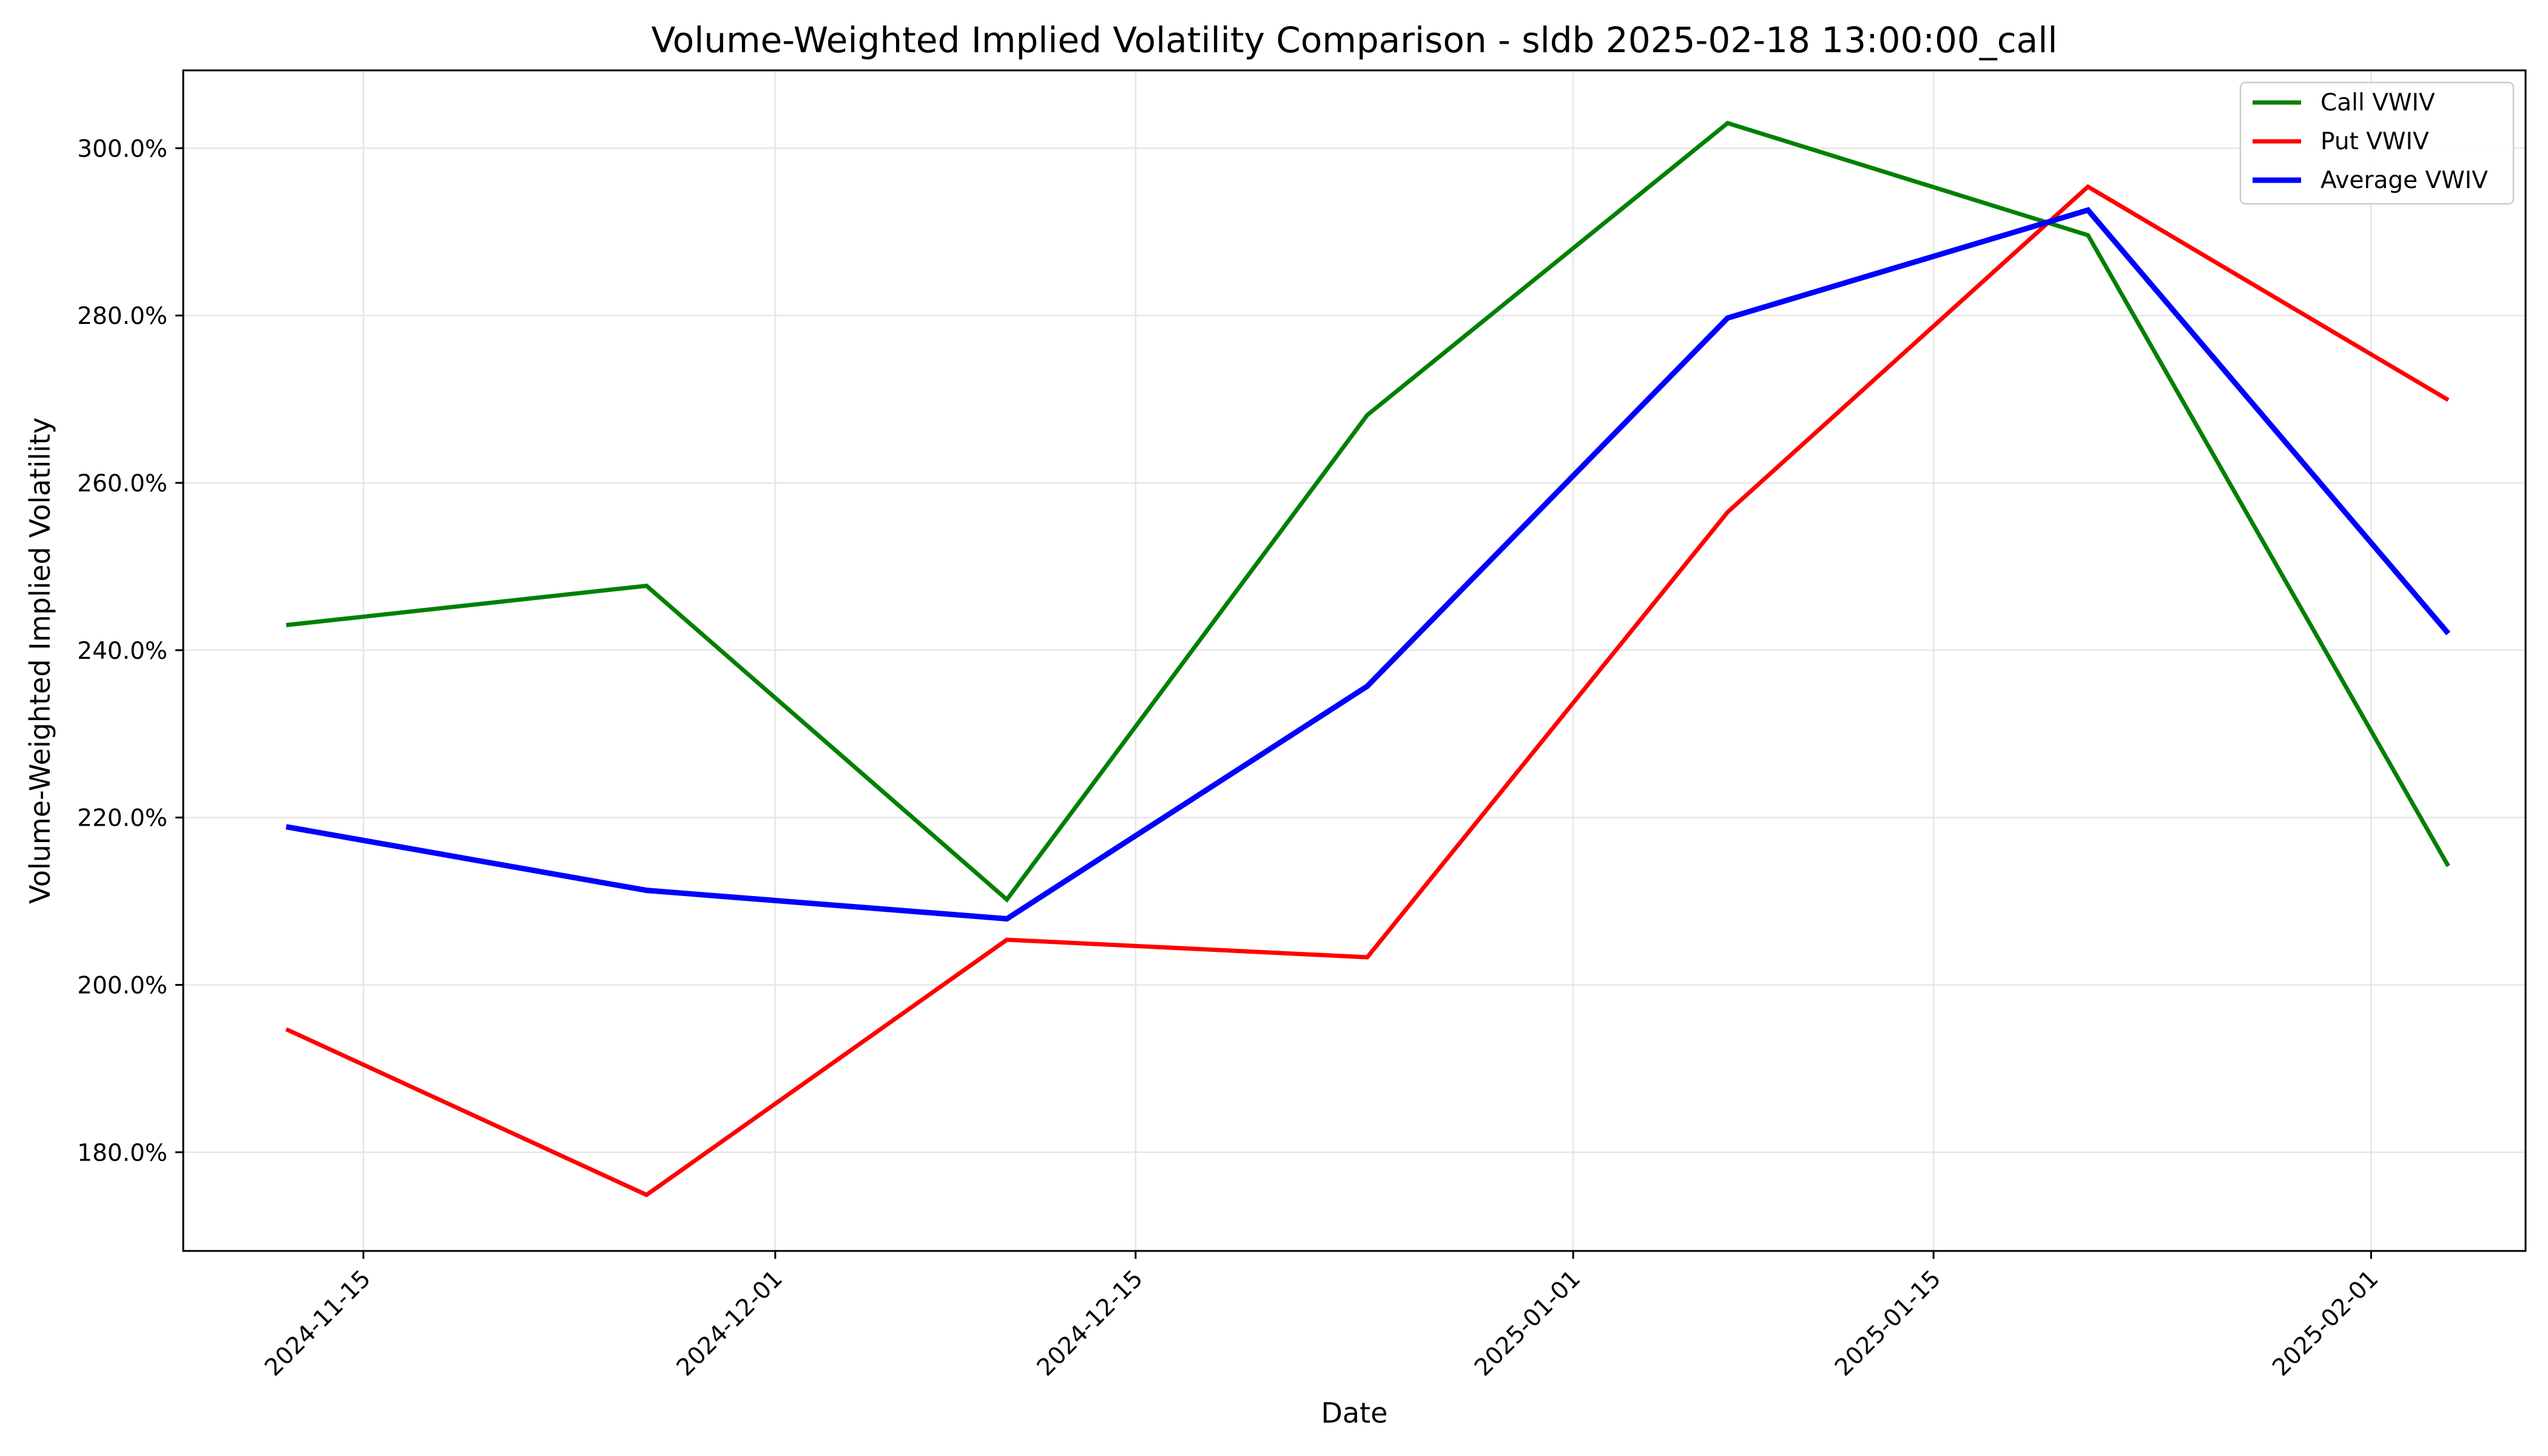  Describe the element at coordinates (2325, 1323) in the screenshot. I see `x-tick-label: 2025-02-01` at that location.